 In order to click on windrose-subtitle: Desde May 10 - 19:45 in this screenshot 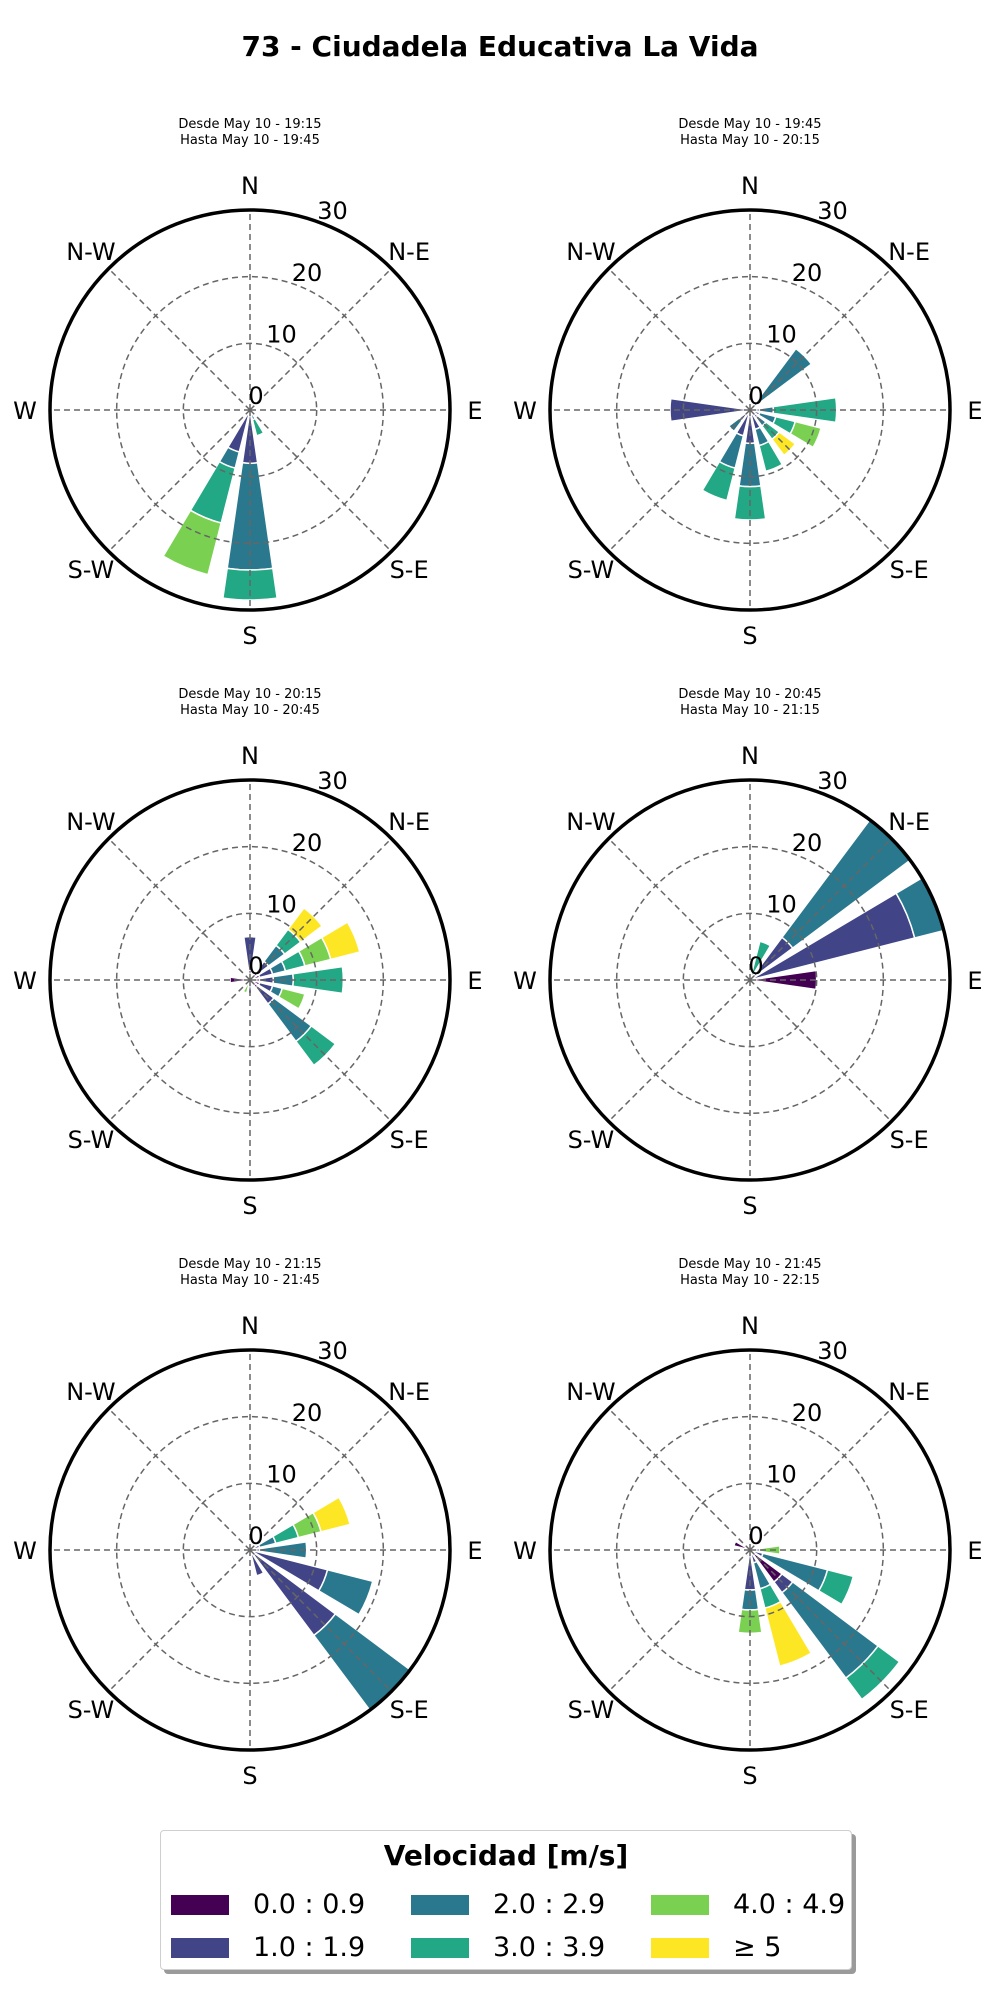, I will do `click(749, 124)`.